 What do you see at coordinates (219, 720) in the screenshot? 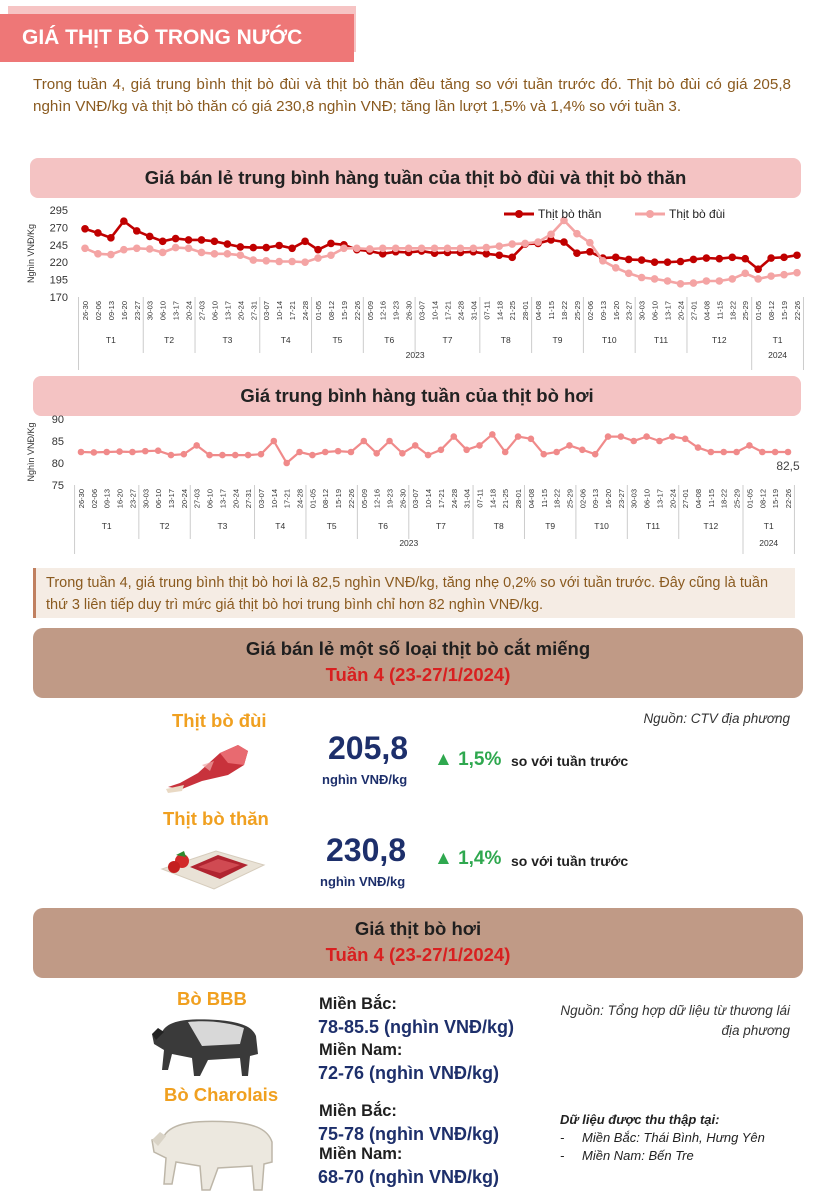
I see `product-name-dui: Thịt bò đùi` at bounding box center [219, 720].